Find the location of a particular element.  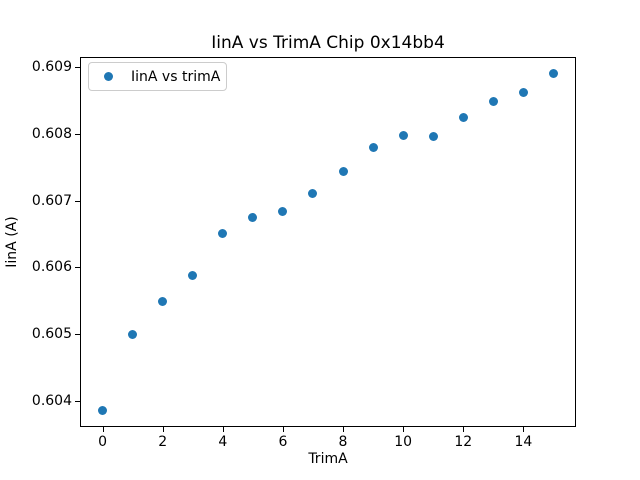

x-tick-label: 6 is located at coordinates (283, 442).